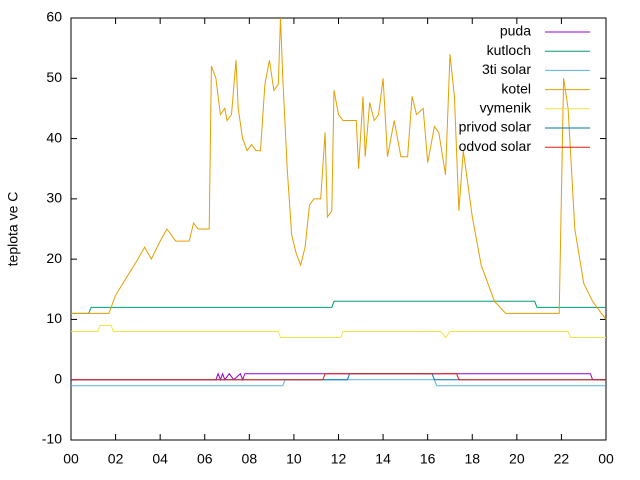 The width and height of the screenshot is (640, 480). What do you see at coordinates (54, 318) in the screenshot?
I see `y-tick-label: 10` at bounding box center [54, 318].